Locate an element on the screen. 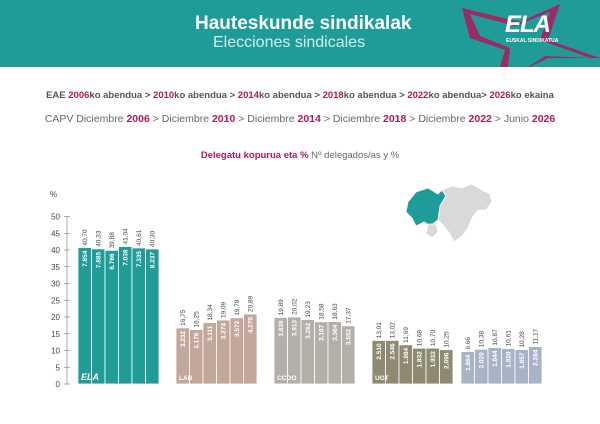 The image size is (600, 424). percent-label: 19,09 is located at coordinates (224, 309).